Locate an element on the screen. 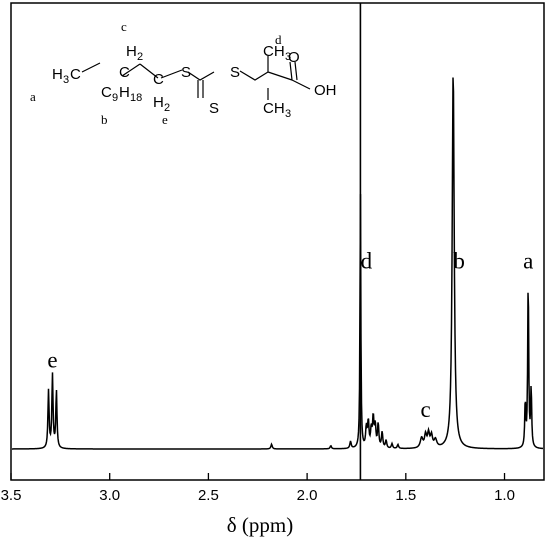  x-tick-label: 3.5 is located at coordinates (11, 495).